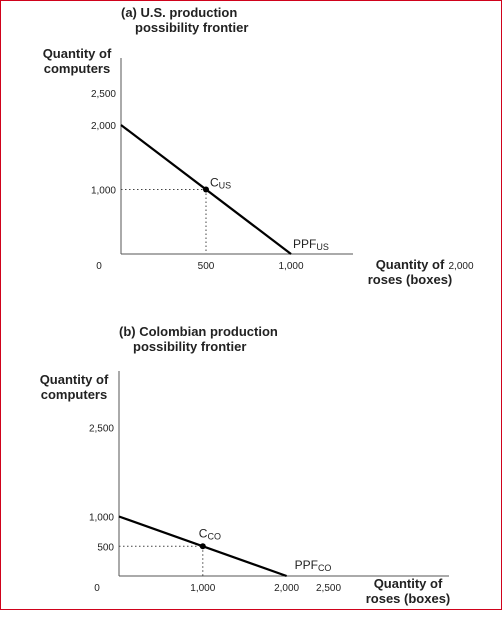 The width and height of the screenshot is (504, 617). I want to click on panel-b-consumption-point, so click(202, 546).